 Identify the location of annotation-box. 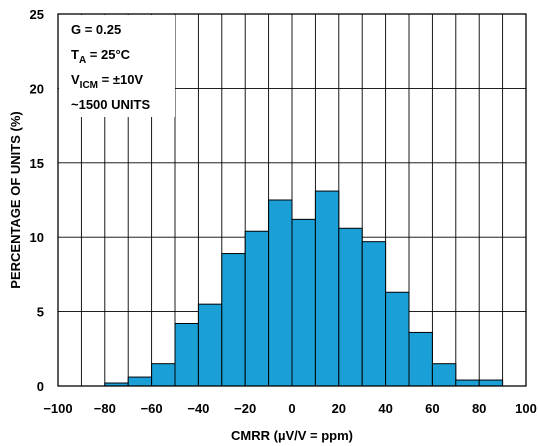
(117, 66).